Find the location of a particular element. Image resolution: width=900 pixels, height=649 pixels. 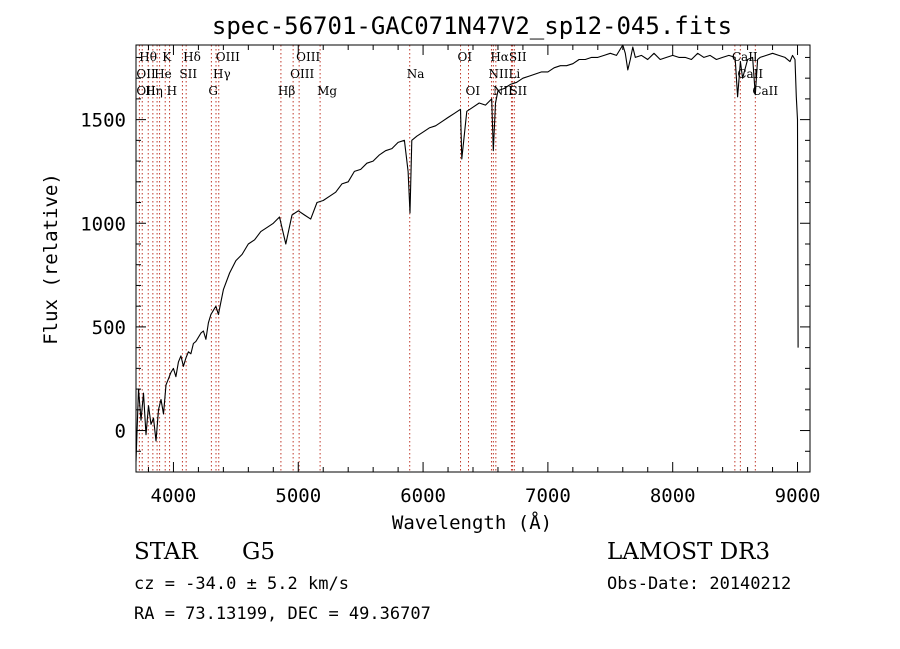

object-subclass: G5 is located at coordinates (259, 552).